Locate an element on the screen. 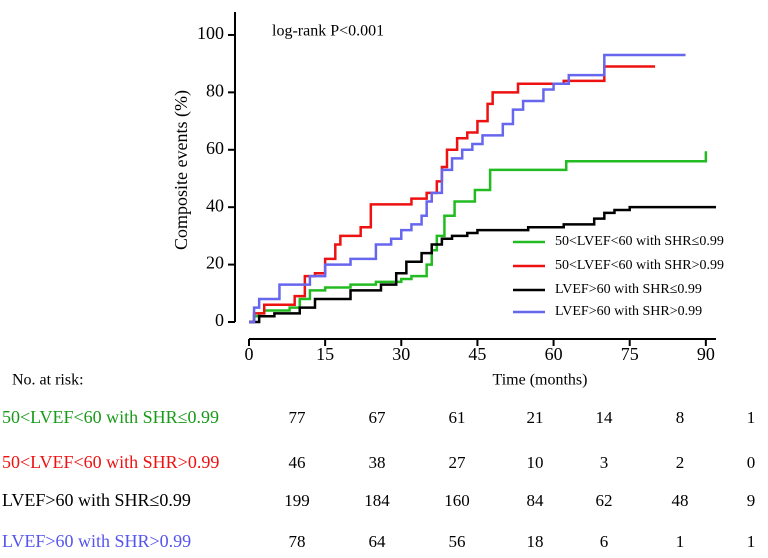 This screenshot has width=768, height=558. annotation: log-rank P<0.001 is located at coordinates (328, 31).